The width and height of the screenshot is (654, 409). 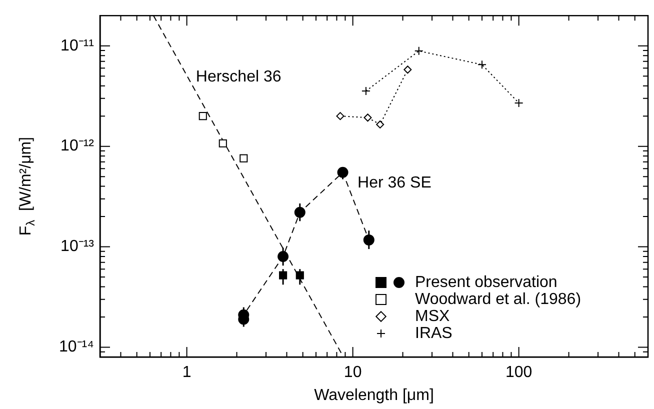 What do you see at coordinates (433, 333) in the screenshot?
I see `legend-label: IRAS` at bounding box center [433, 333].